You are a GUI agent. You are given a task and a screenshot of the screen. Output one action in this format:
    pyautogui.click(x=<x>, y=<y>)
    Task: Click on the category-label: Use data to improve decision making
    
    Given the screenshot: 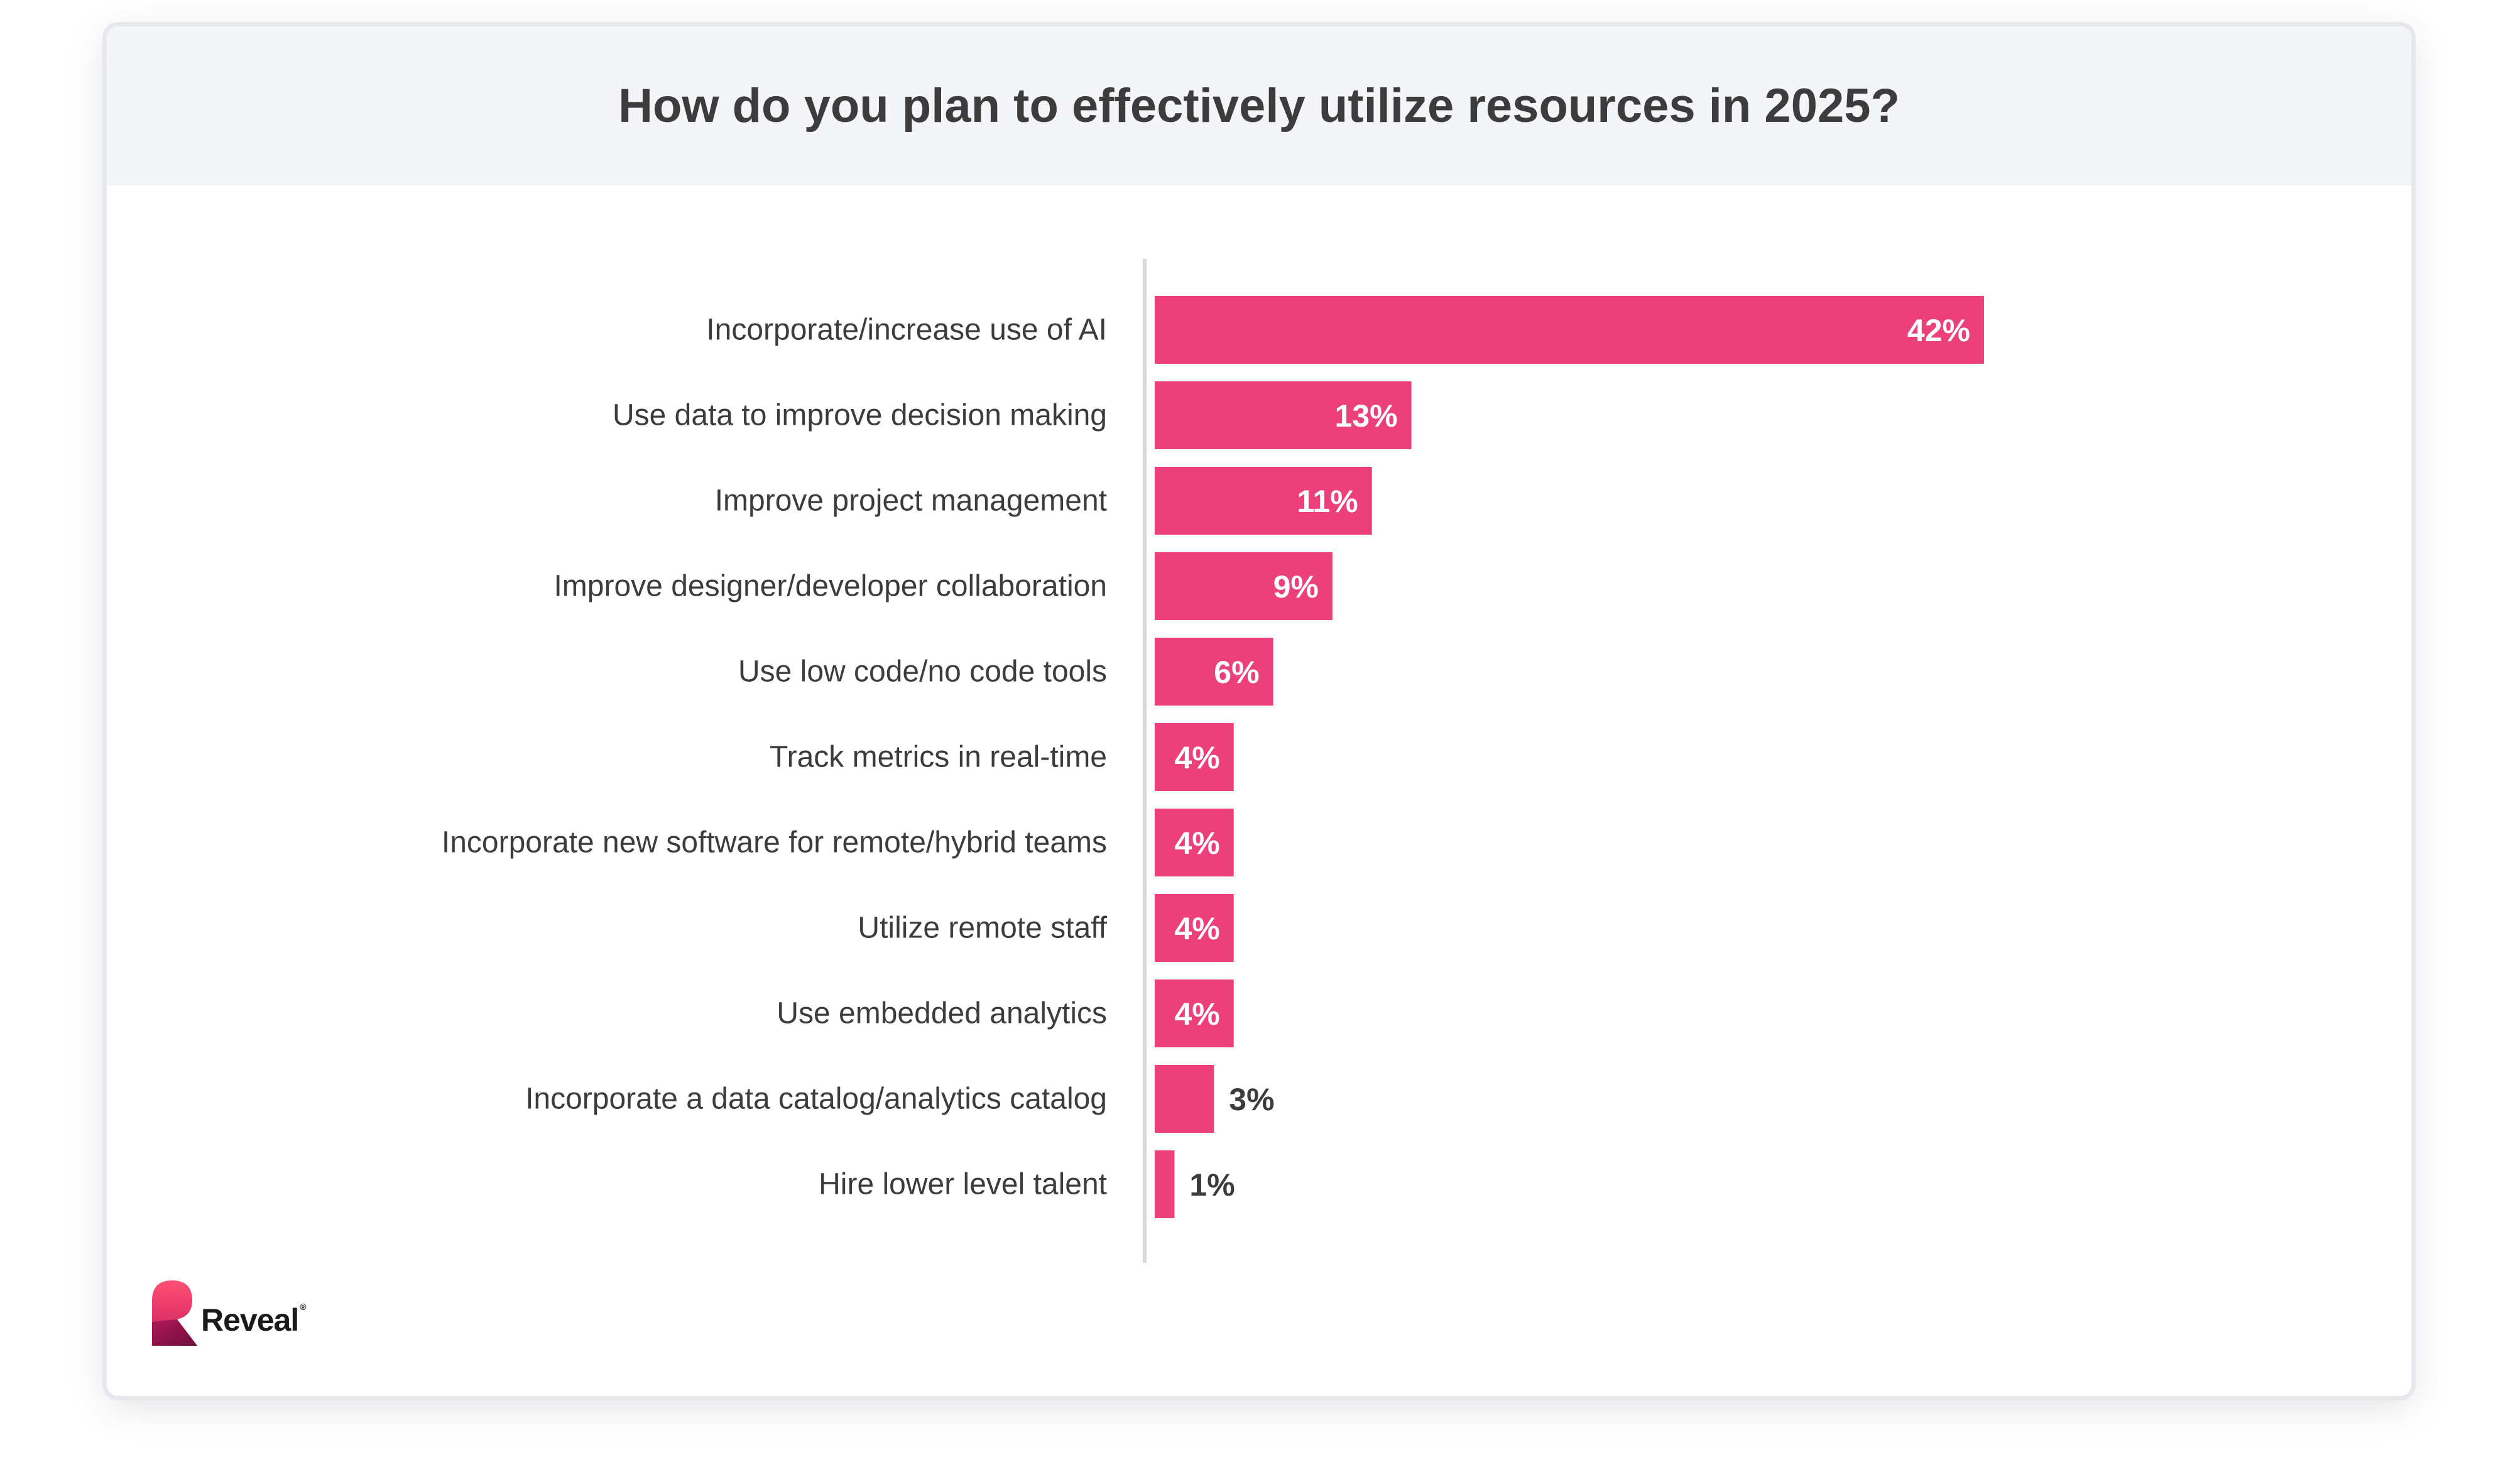 What is the action you would take?
    pyautogui.click(x=860, y=415)
    